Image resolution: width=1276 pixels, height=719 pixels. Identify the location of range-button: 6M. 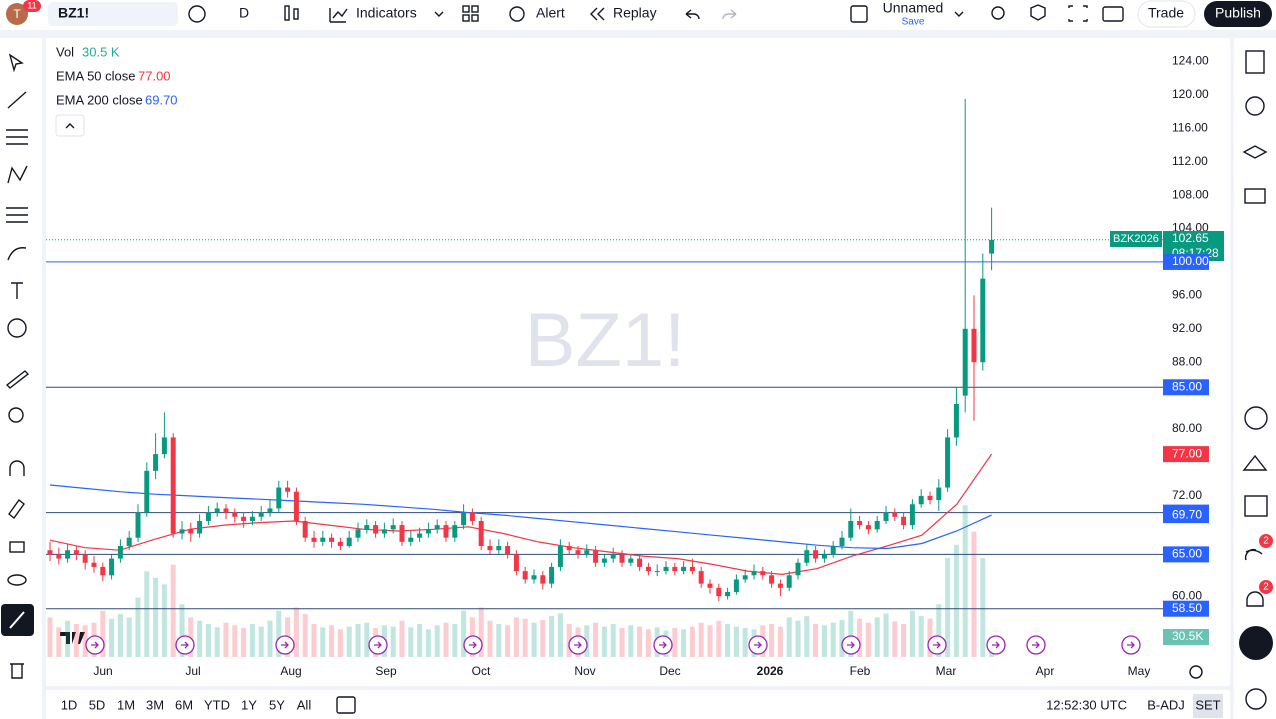
(184, 704).